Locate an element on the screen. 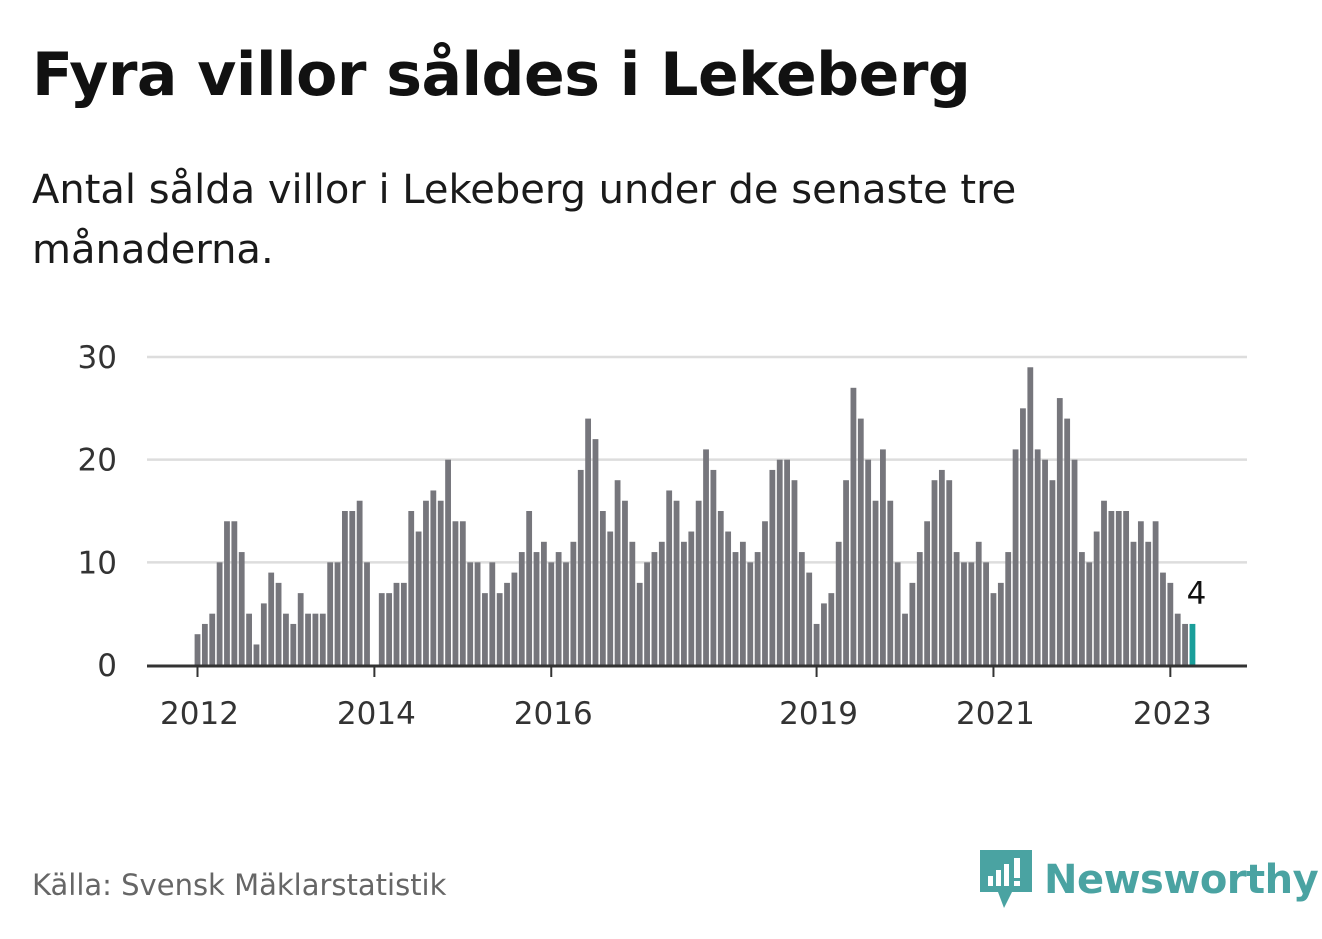  x-tick-label: 2012 is located at coordinates (199, 714).